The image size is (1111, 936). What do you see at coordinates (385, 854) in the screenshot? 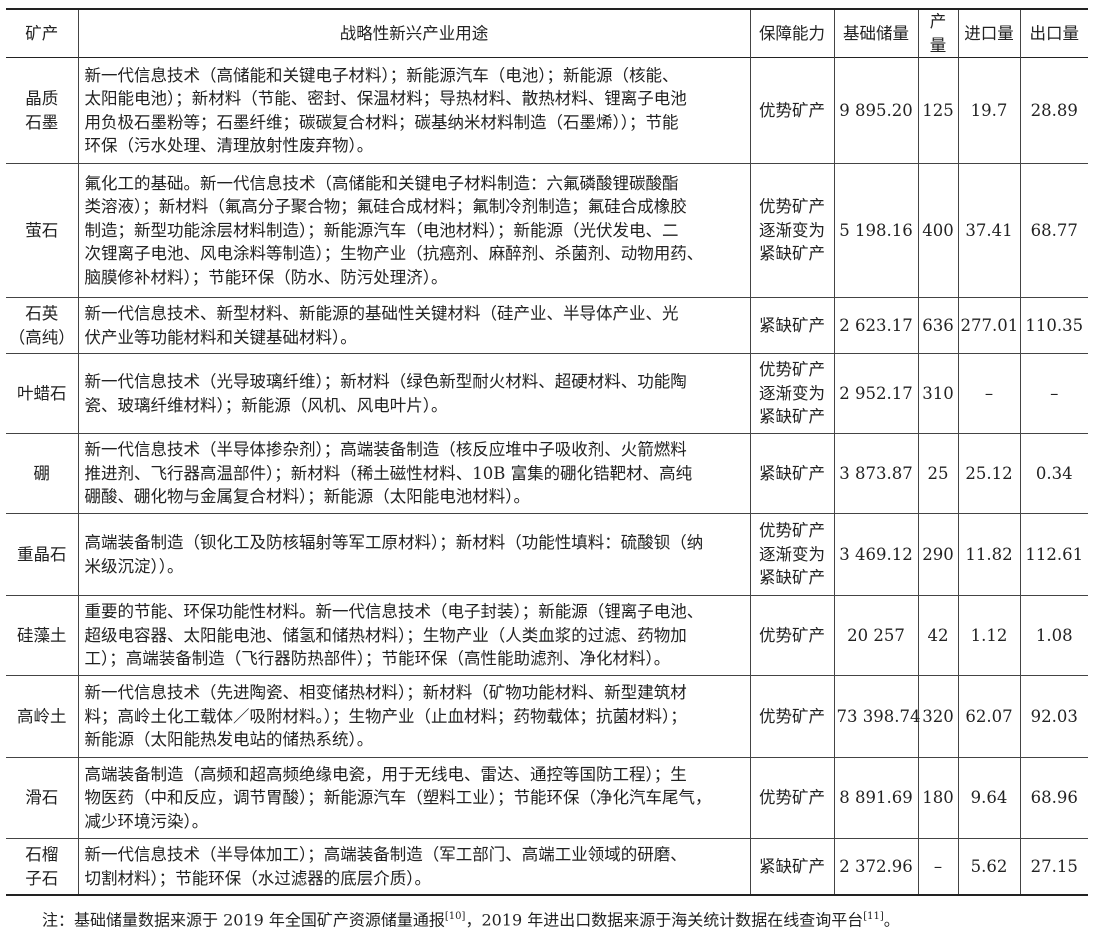
I see `usage-cell-line: 新一代信息技术（半导体加工）；高端装备制造（军工部门、高端工业领域的研磨、` at bounding box center [385, 854].